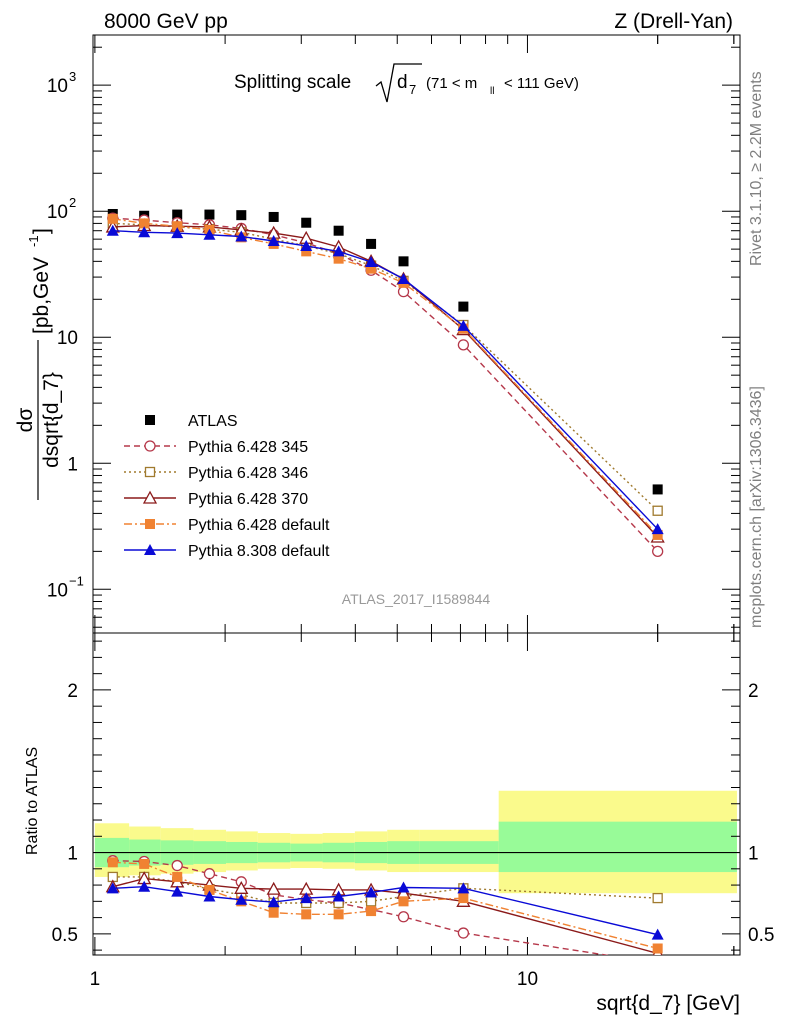 The height and width of the screenshot is (1024, 786). Describe the element at coordinates (72, 202) in the screenshot. I see `y-tick-exponent: 2` at that location.